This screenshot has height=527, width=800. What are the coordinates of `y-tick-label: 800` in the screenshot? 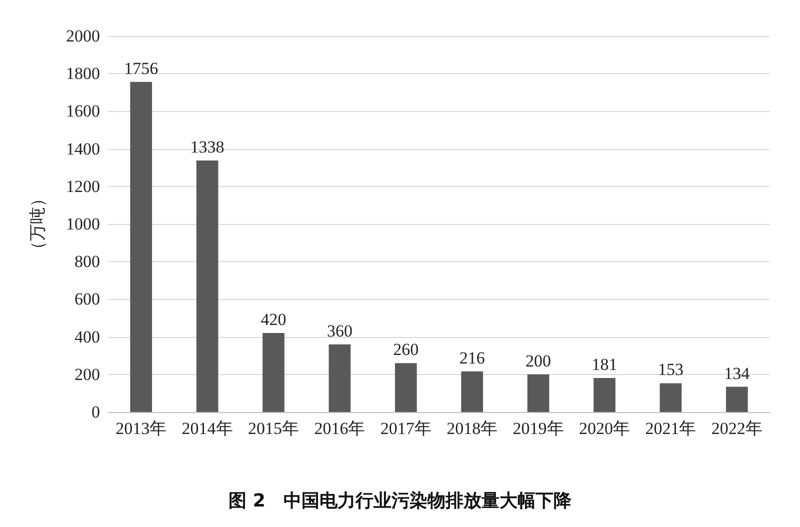 It's located at (87, 262).